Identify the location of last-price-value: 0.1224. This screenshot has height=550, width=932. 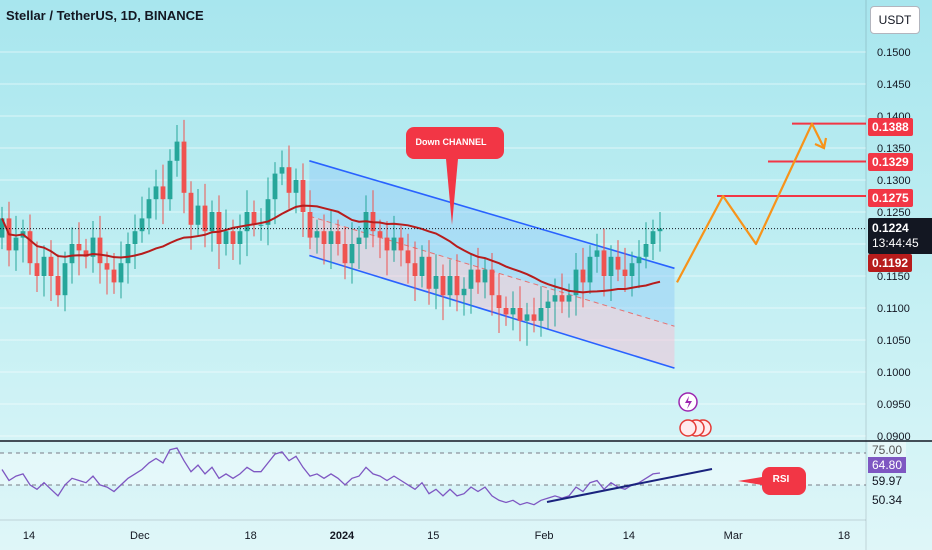
(890, 228).